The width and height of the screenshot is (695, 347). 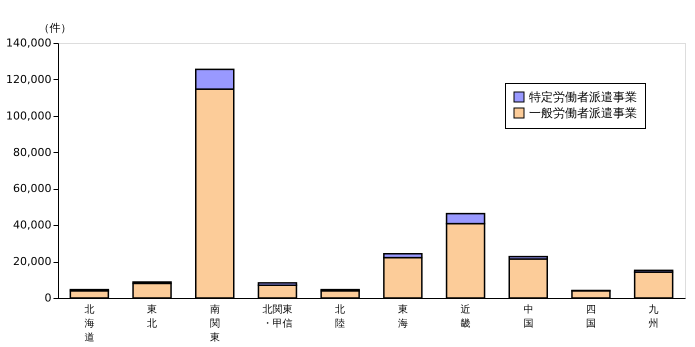 What do you see at coordinates (48, 298) in the screenshot?
I see `y-tick-label: 0` at bounding box center [48, 298].